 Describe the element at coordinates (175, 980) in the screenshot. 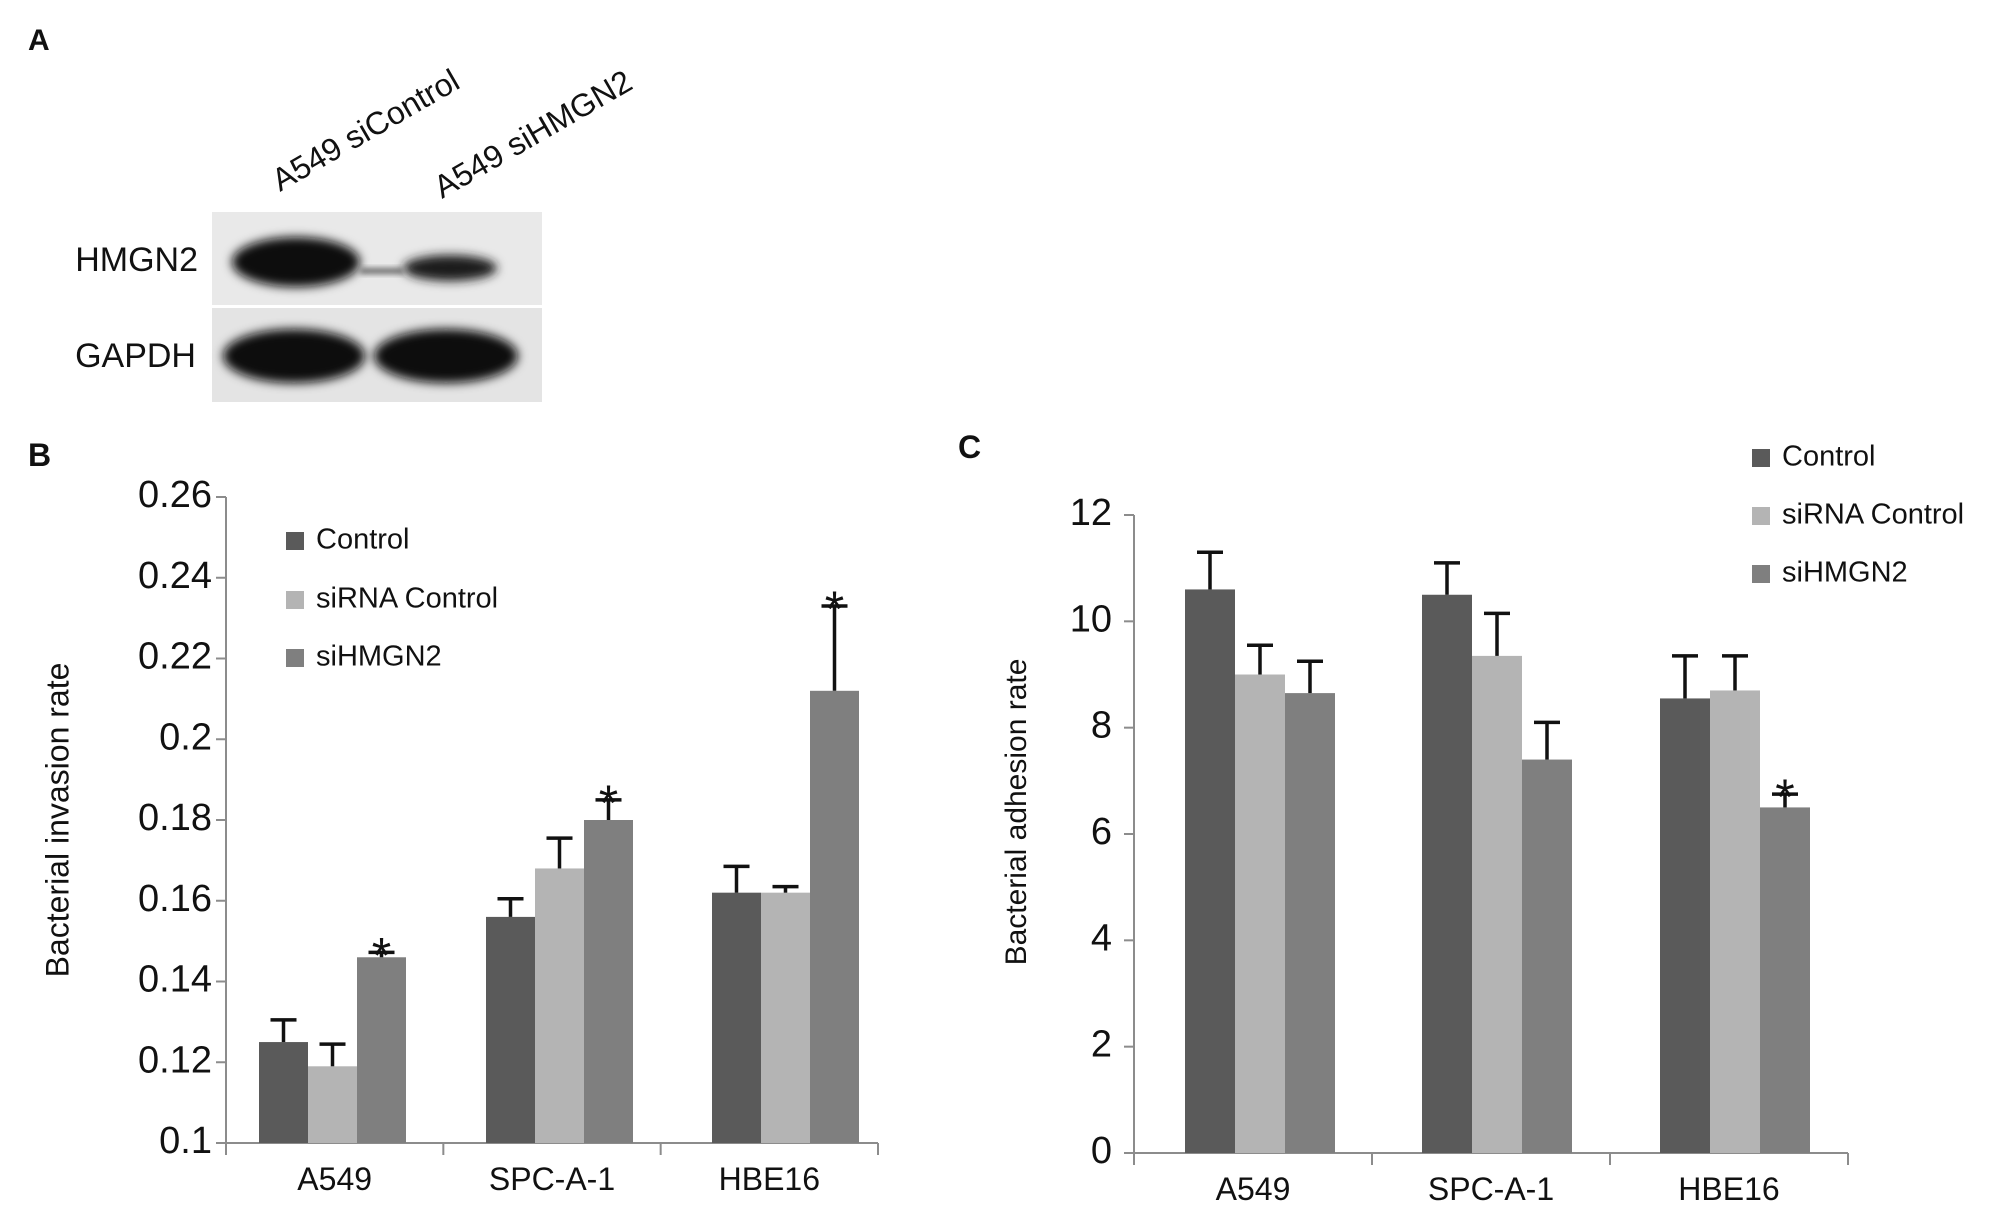

I see `y-tick-label: 0.14` at that location.